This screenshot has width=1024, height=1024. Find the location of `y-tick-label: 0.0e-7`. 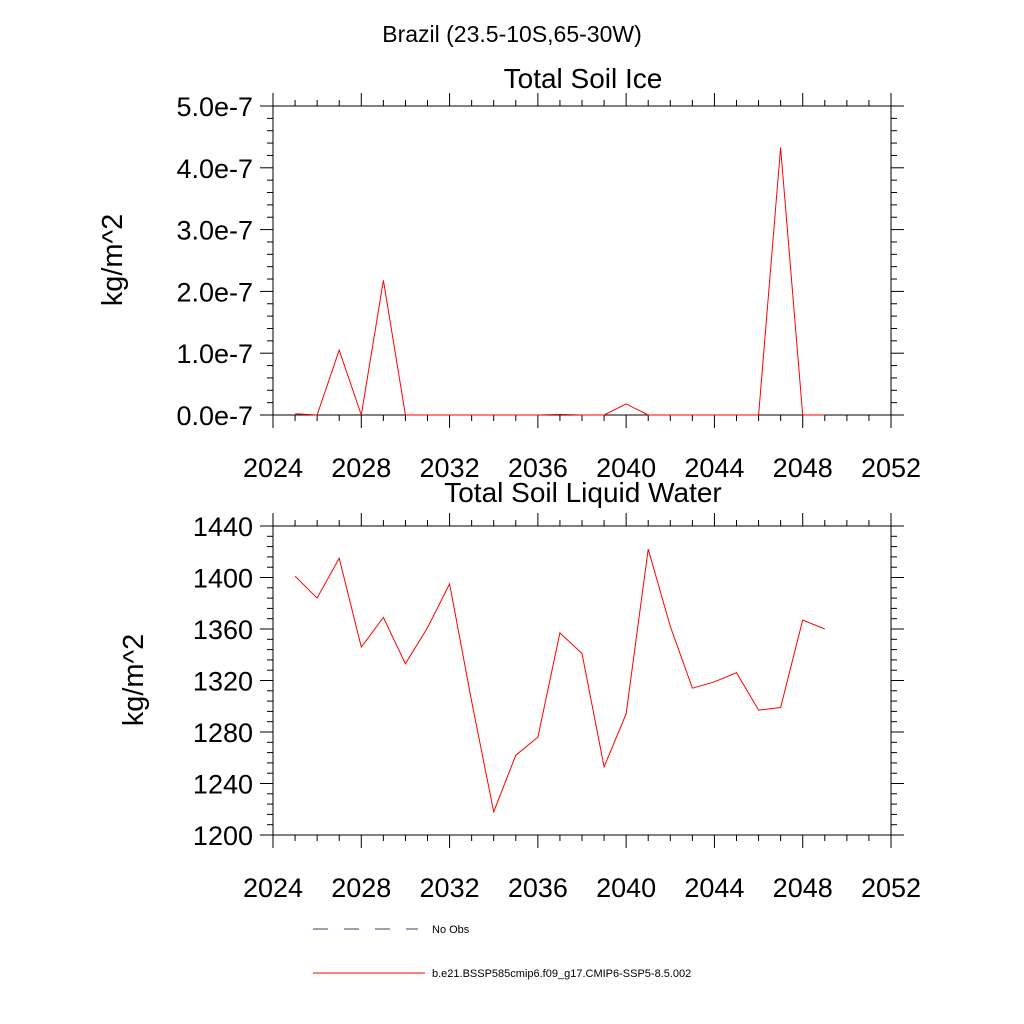

y-tick-label: 0.0e-7 is located at coordinates (214, 416).